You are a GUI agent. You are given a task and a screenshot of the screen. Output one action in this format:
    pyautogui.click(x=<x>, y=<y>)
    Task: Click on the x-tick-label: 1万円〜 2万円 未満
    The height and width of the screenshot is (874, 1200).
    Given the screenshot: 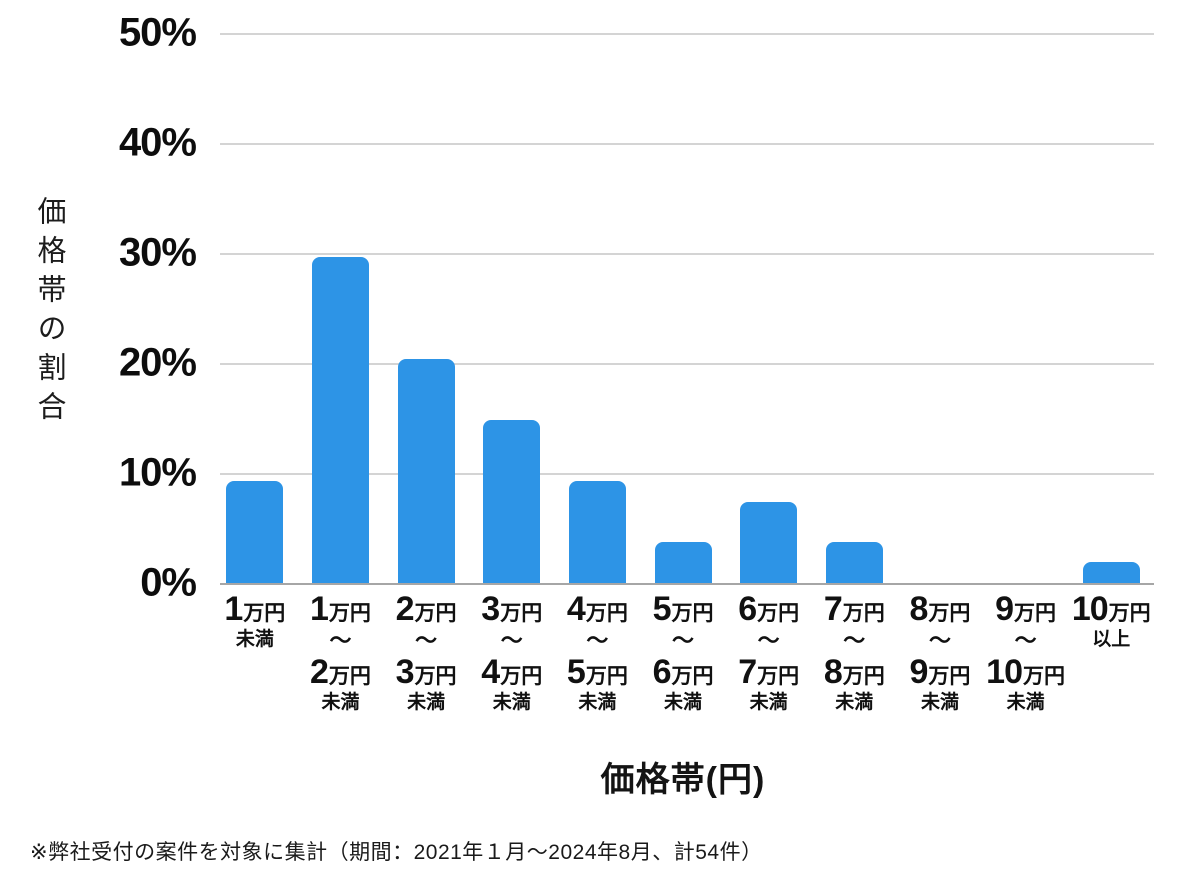 What is the action you would take?
    pyautogui.click(x=341, y=652)
    